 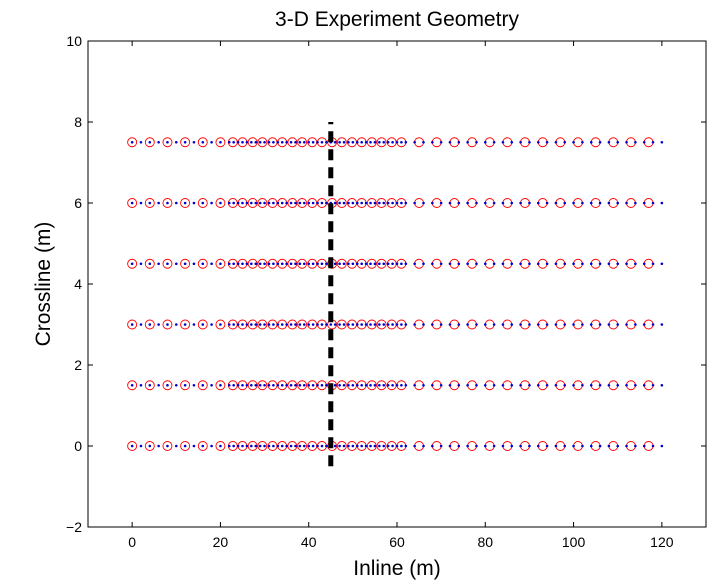 What do you see at coordinates (78, 446) in the screenshot?
I see `y-tick-label: 0` at bounding box center [78, 446].